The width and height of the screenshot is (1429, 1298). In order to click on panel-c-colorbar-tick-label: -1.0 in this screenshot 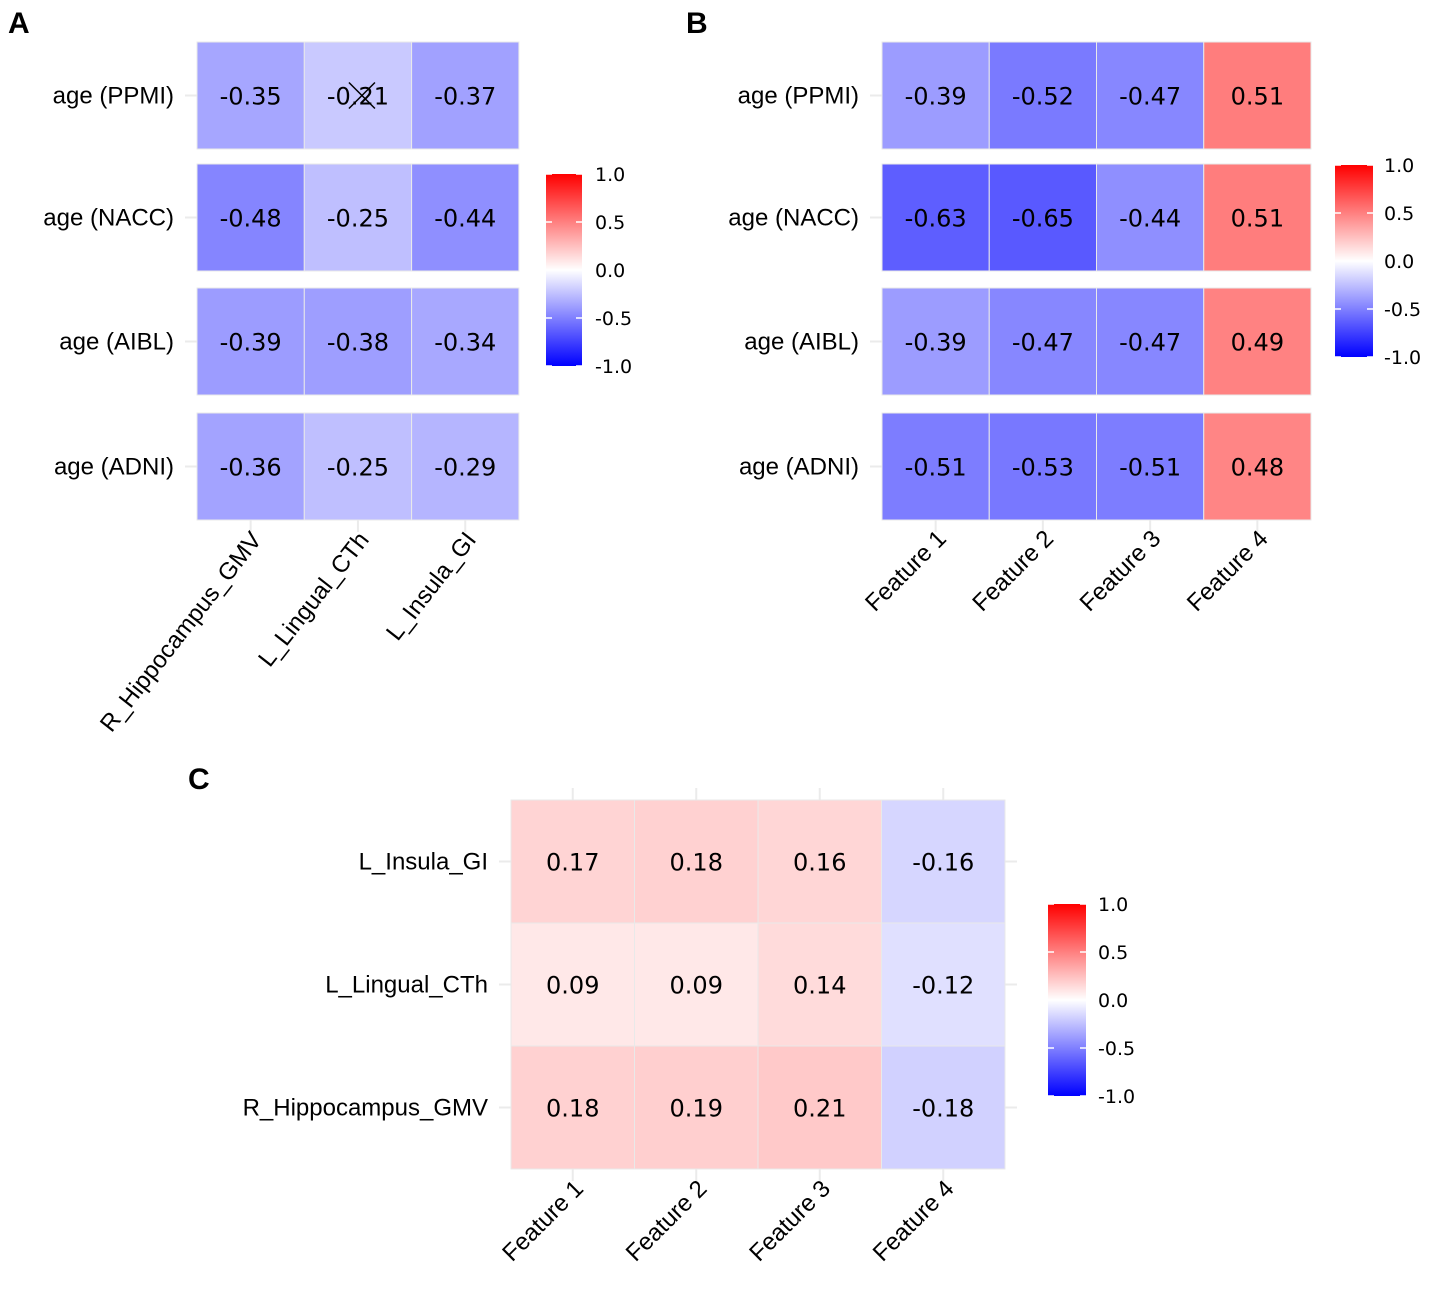, I will do `click(1116, 1097)`.